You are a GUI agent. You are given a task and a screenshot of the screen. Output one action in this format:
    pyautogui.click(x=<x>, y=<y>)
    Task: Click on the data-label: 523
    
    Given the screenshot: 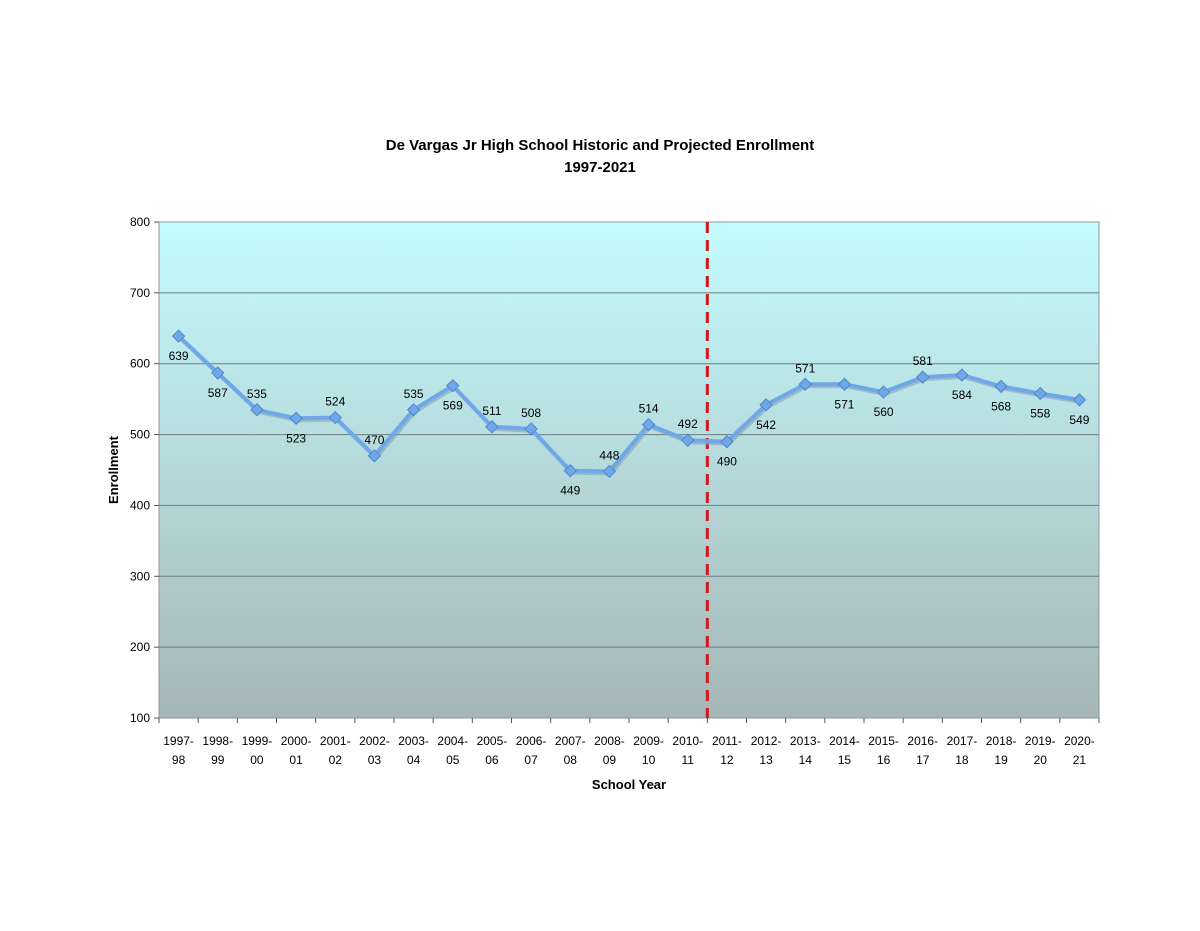 What is the action you would take?
    pyautogui.click(x=296, y=438)
    